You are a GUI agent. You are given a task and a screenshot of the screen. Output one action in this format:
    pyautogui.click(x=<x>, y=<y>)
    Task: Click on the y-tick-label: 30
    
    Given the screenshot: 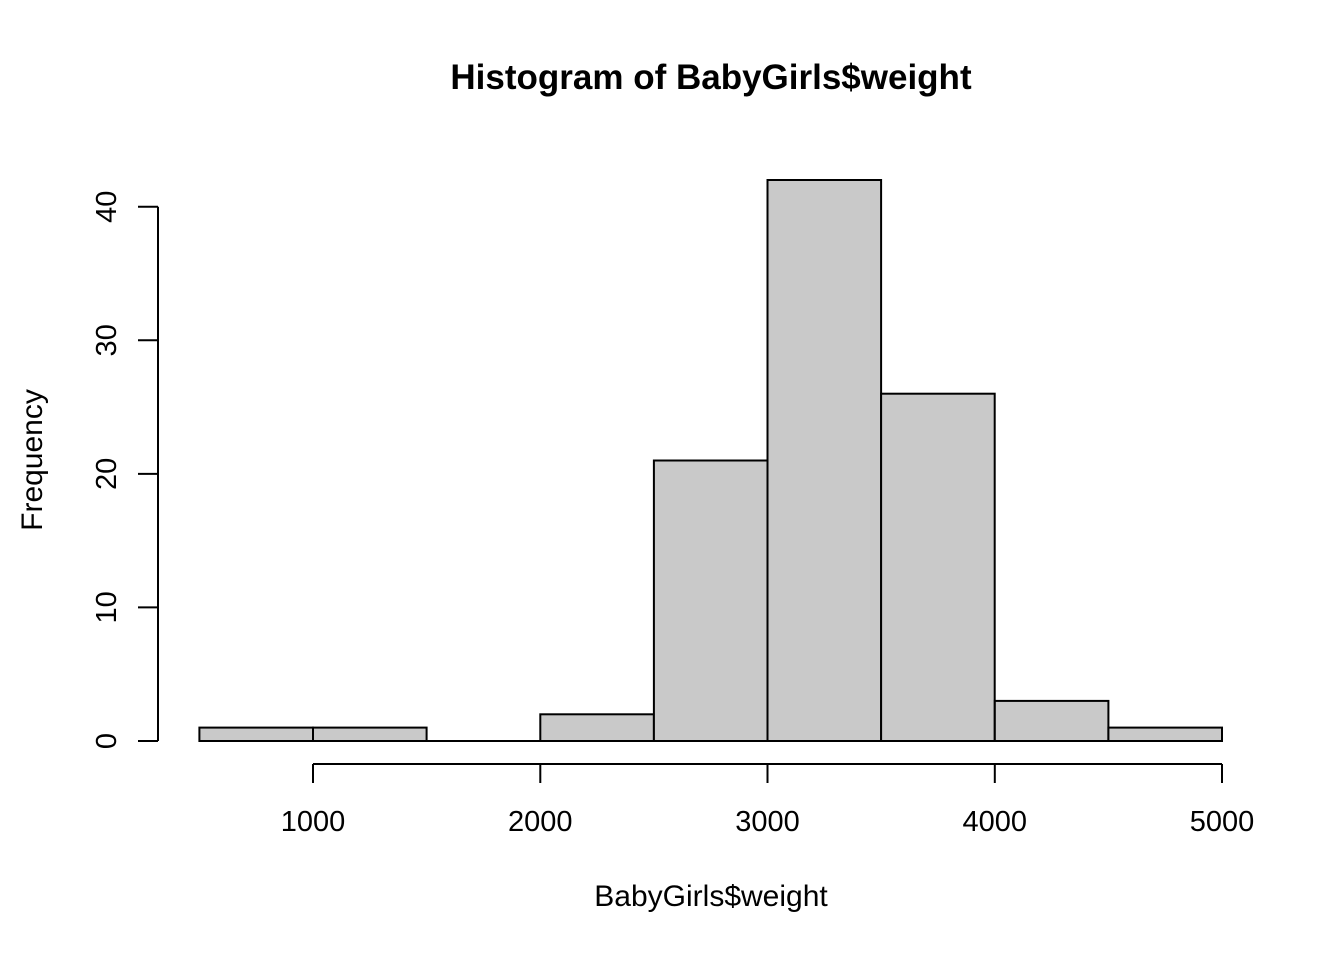 What is the action you would take?
    pyautogui.click(x=107, y=340)
    